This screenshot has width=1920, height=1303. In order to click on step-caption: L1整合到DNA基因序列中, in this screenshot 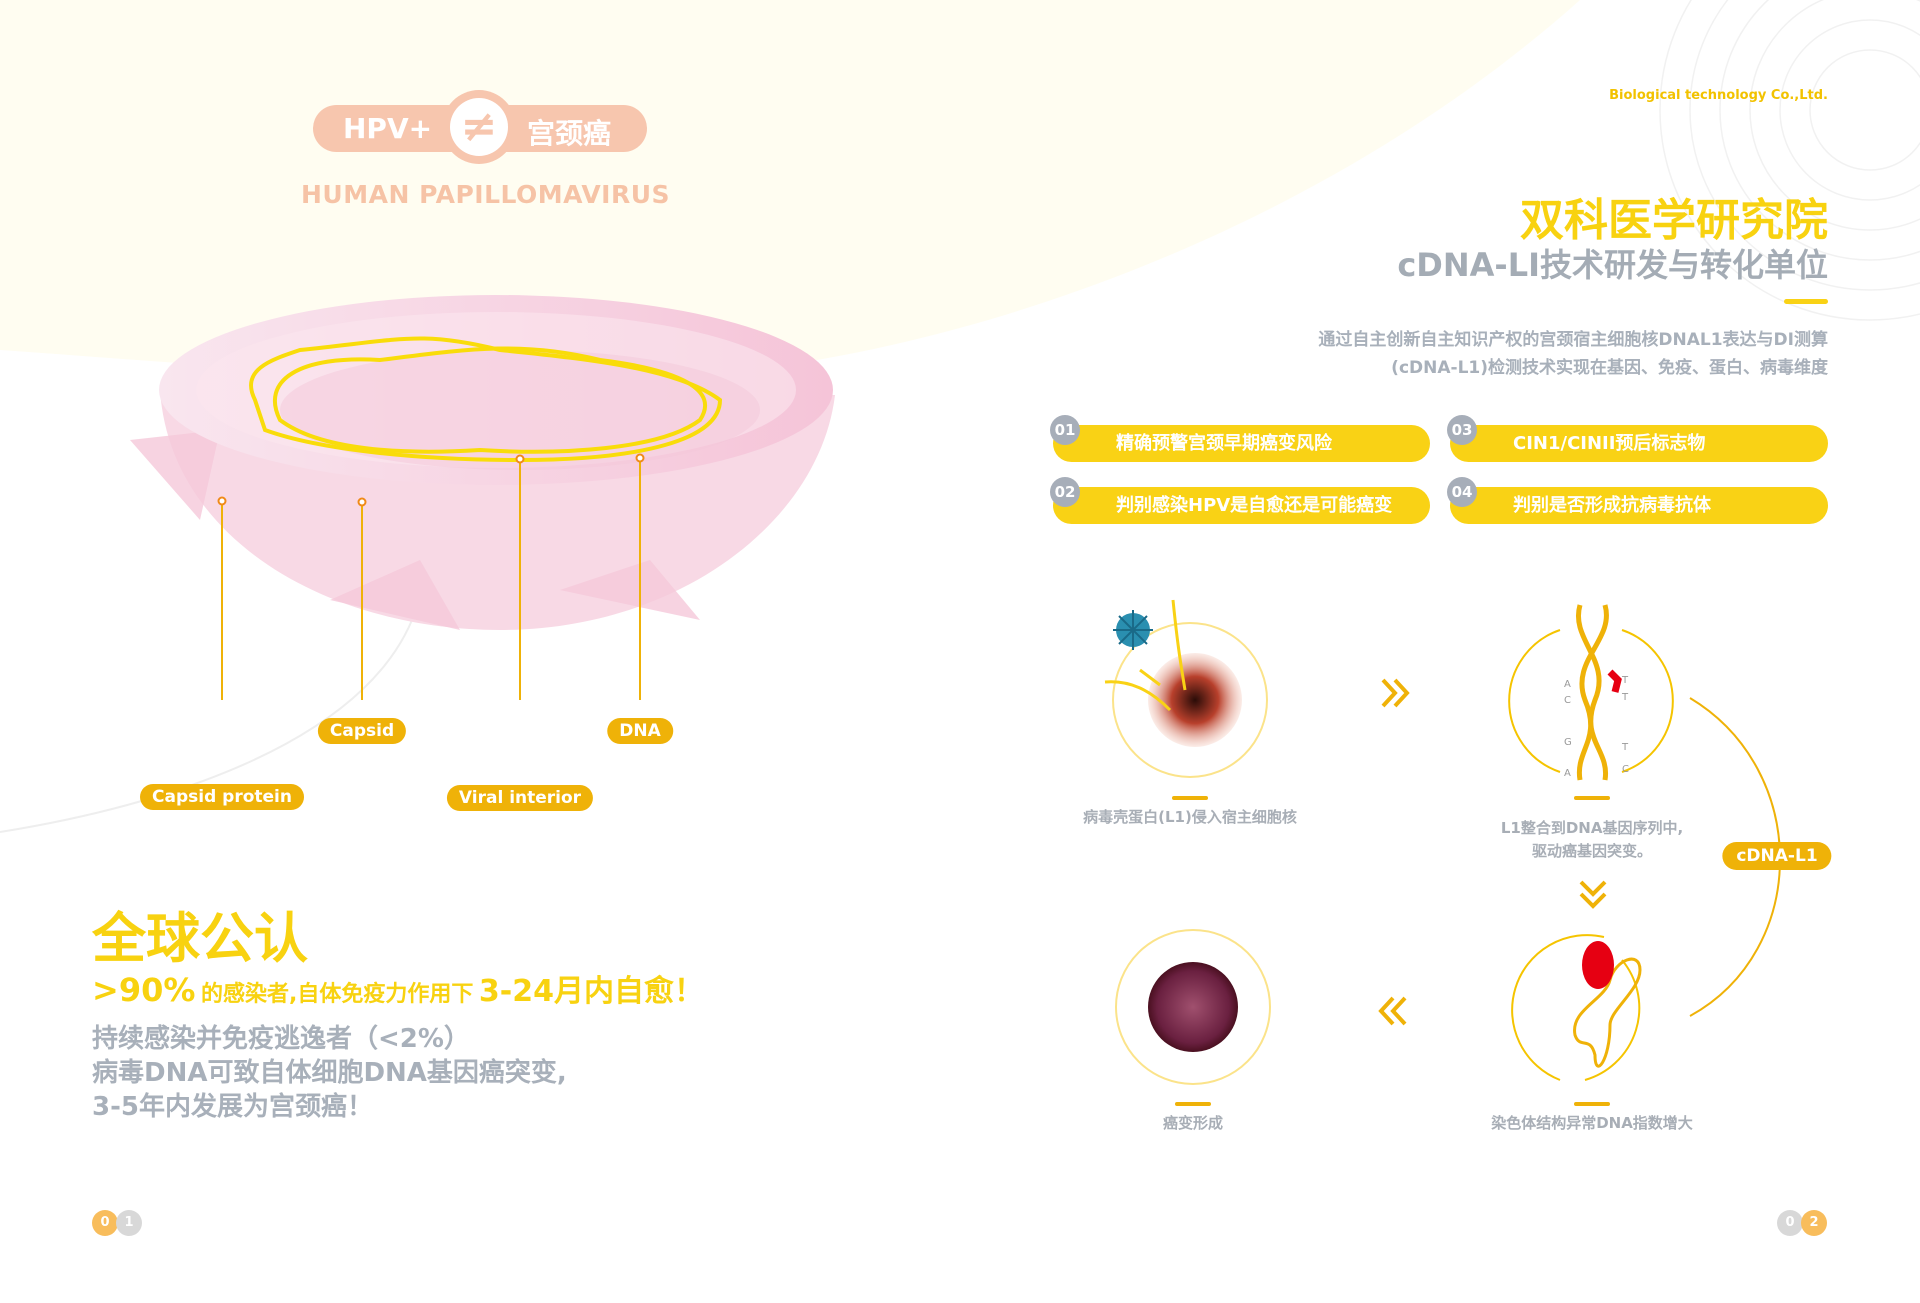, I will do `click(1592, 828)`.